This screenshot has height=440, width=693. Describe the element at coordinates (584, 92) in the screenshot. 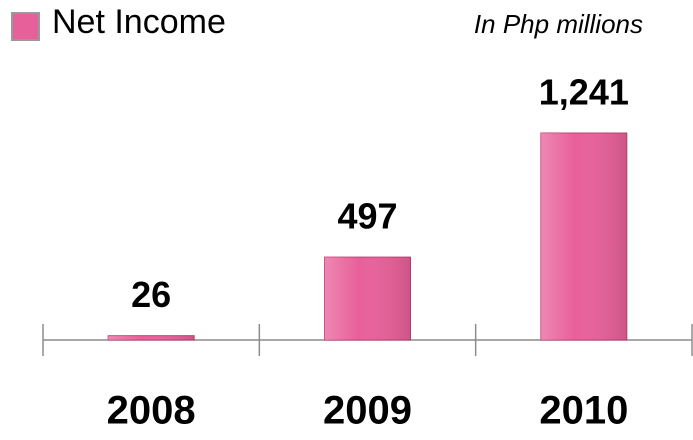

I see `value-label: 1,241` at that location.